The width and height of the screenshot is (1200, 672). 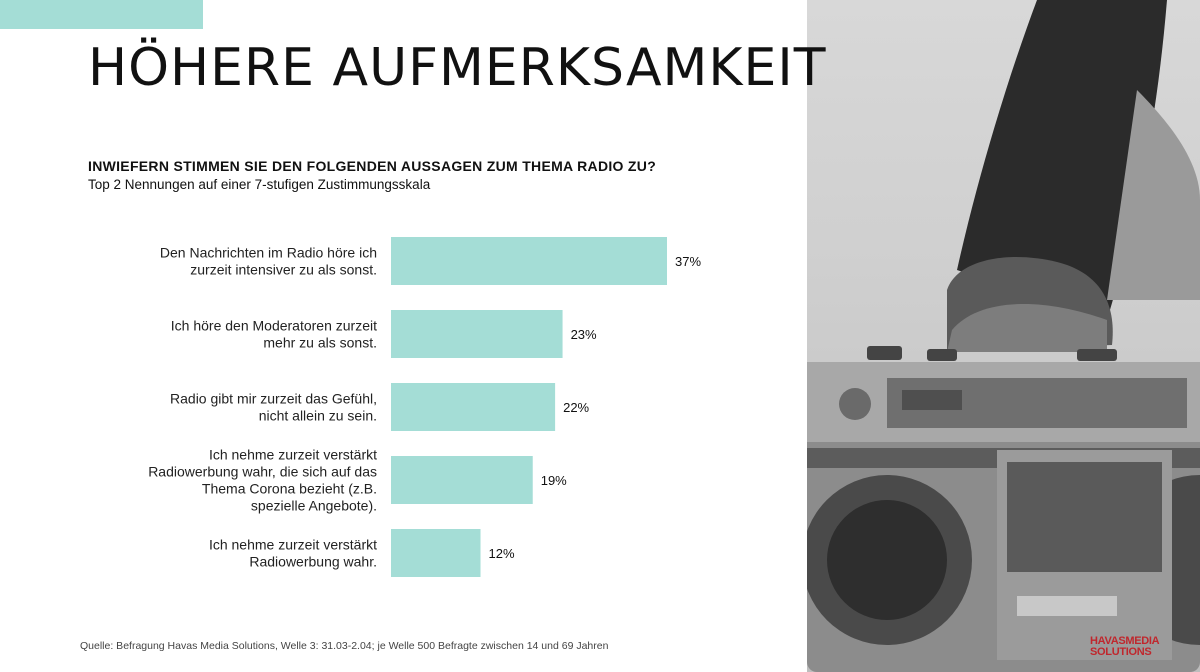 I want to click on bar-value-label-4: 19%, so click(x=554, y=480).